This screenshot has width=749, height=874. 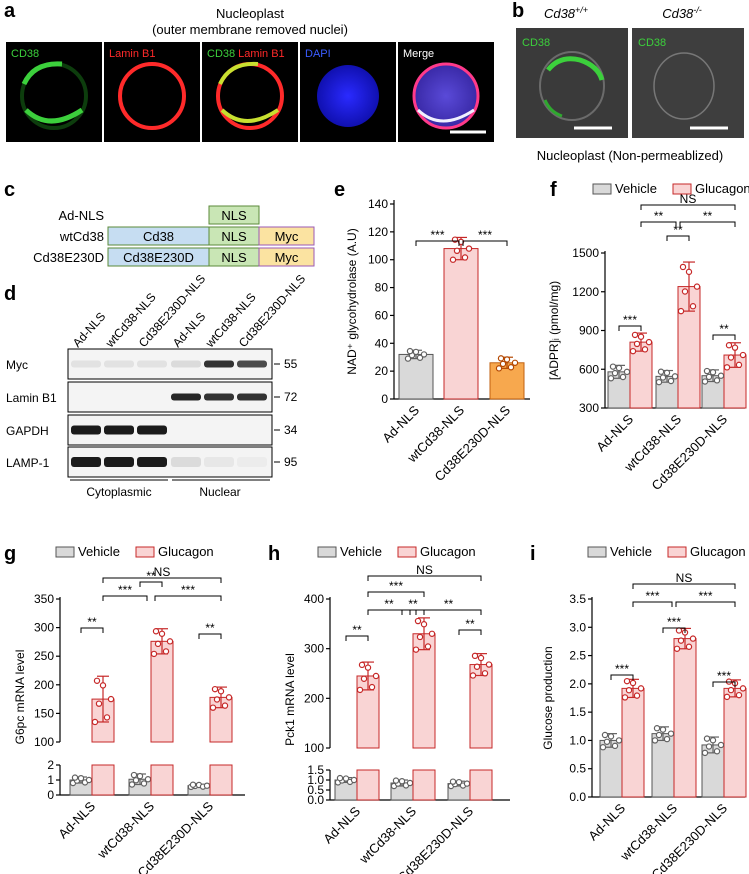 I want to click on panel-a-title-line1: Nucleoplast, so click(x=250, y=13).